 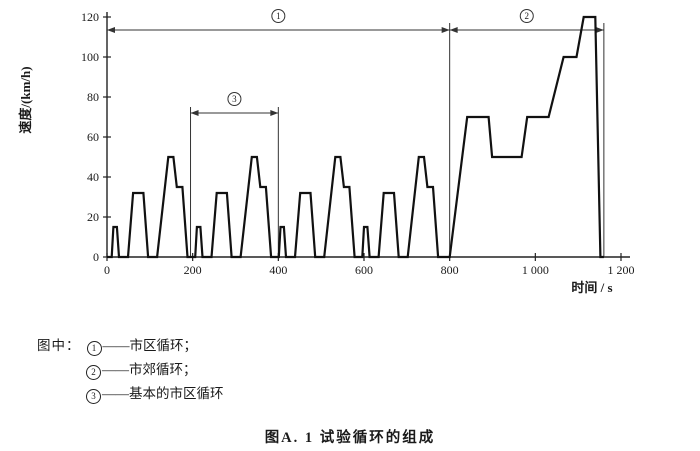 What do you see at coordinates (450, 270) in the screenshot?
I see `svg-text: 800` at bounding box center [450, 270].